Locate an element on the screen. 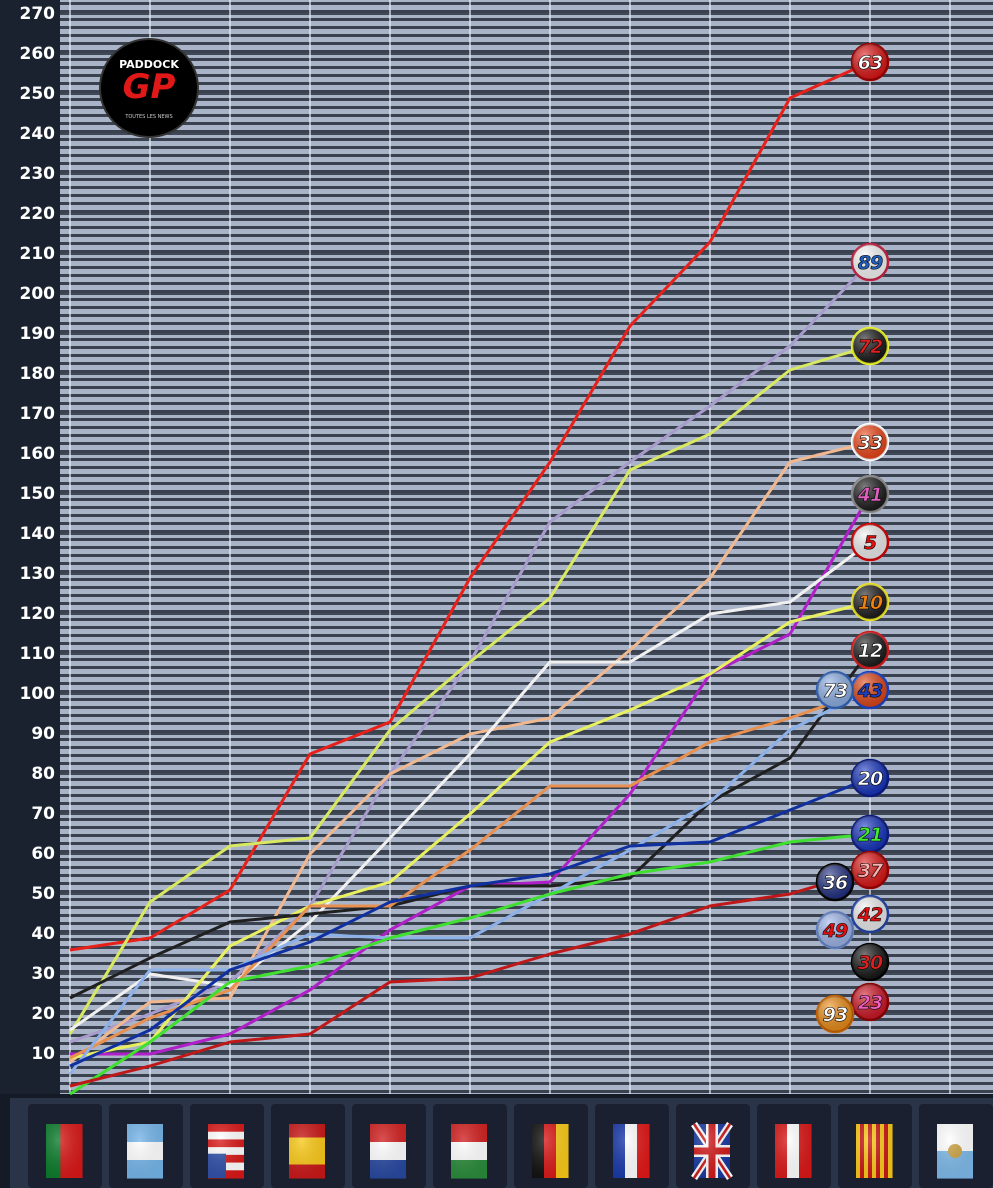  y-tick-label: 20 is located at coordinates (43, 1014).